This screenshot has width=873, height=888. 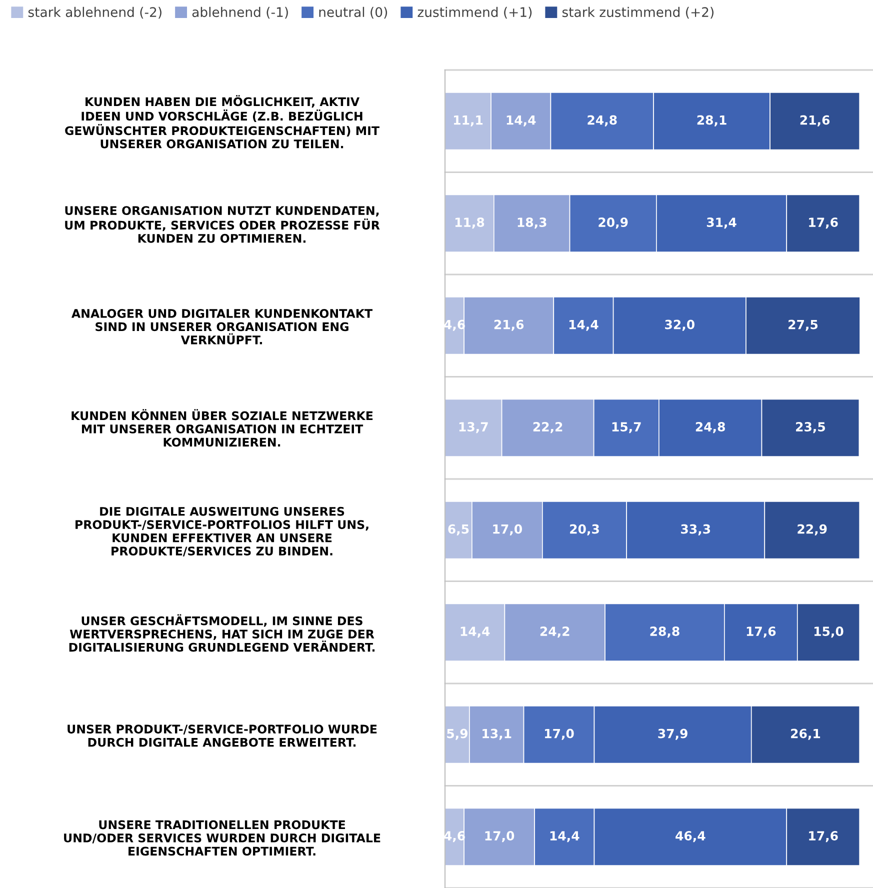 I want to click on data-label: 27,5, so click(x=803, y=325).